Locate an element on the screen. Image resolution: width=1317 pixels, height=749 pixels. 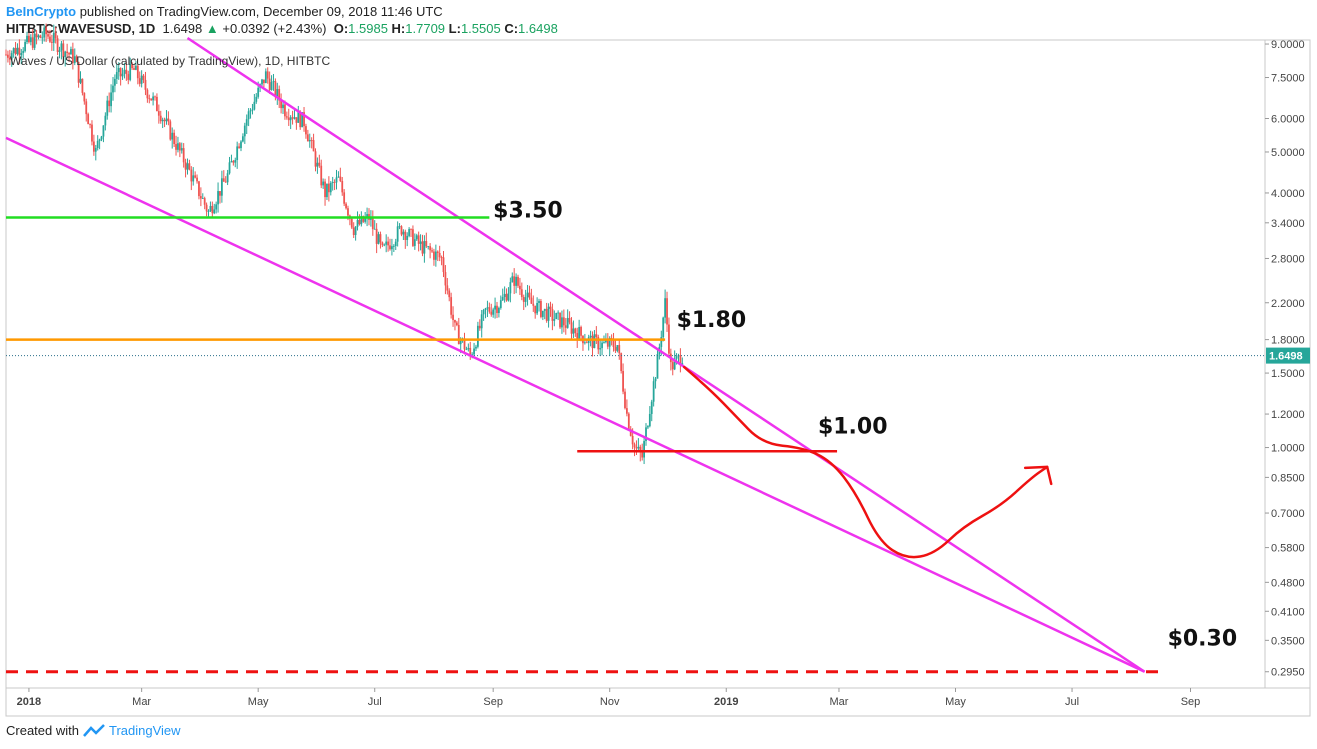
price-change: +0.0392 (+2.43%) is located at coordinates (274, 28).